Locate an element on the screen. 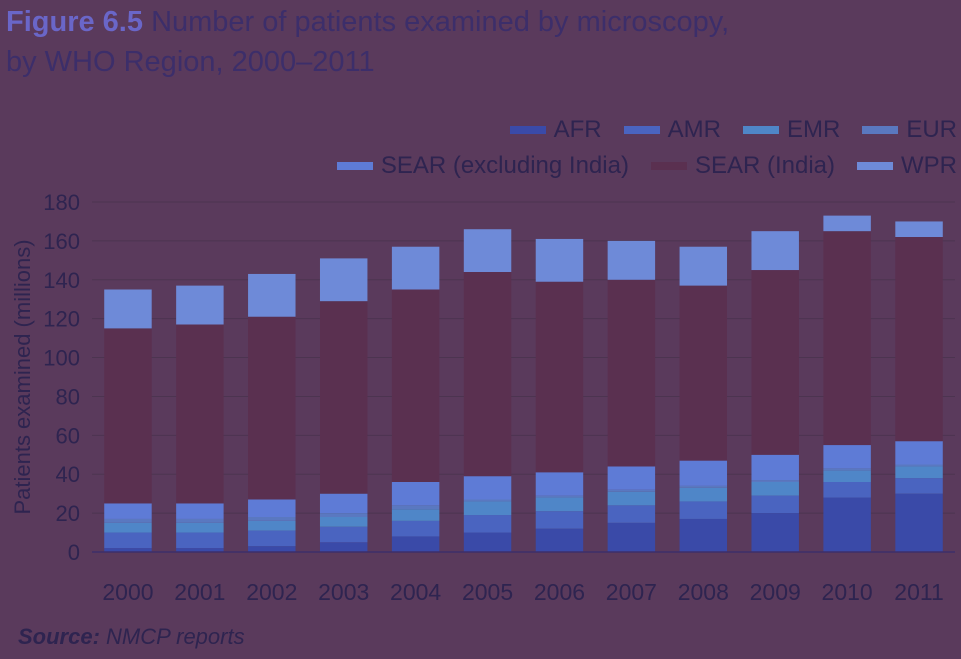  source-note: Source: NMCP reports is located at coordinates (131, 637).